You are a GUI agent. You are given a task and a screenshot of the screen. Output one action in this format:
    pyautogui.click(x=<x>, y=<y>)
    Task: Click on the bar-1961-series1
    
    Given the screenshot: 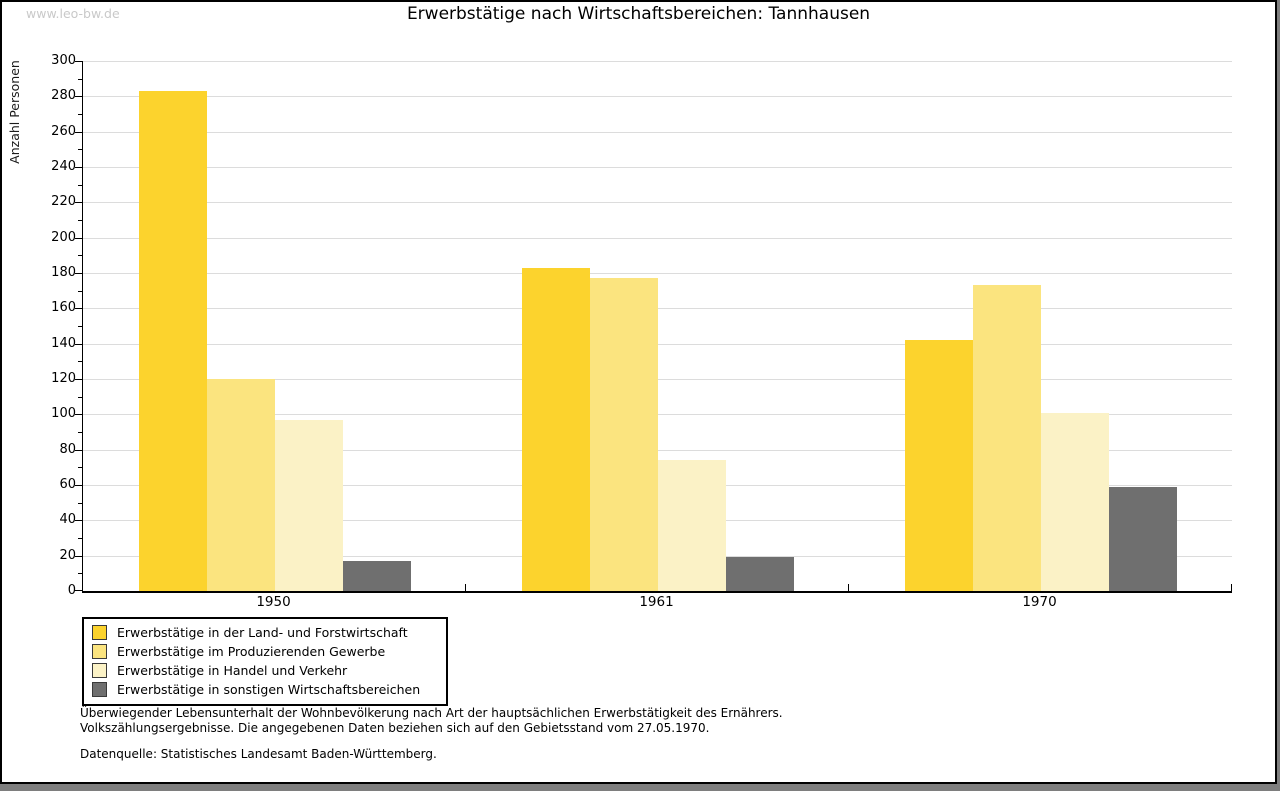 What is the action you would take?
    pyautogui.click(x=555, y=429)
    